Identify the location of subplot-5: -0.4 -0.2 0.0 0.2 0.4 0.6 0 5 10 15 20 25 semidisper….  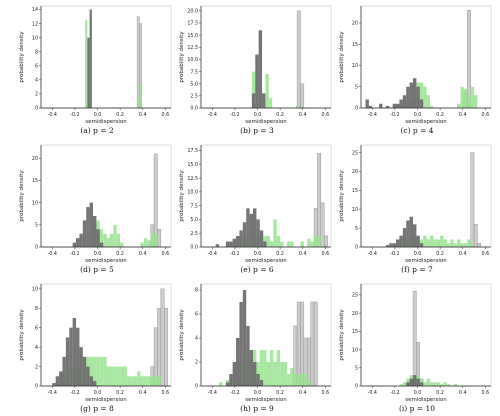
(415, 204).